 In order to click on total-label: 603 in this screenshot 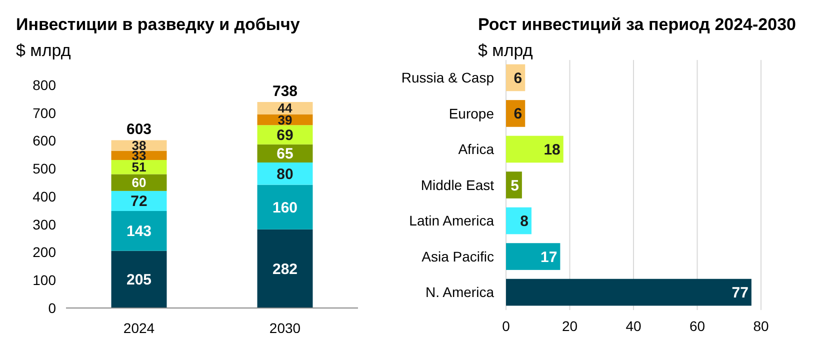, I will do `click(139, 129)`.